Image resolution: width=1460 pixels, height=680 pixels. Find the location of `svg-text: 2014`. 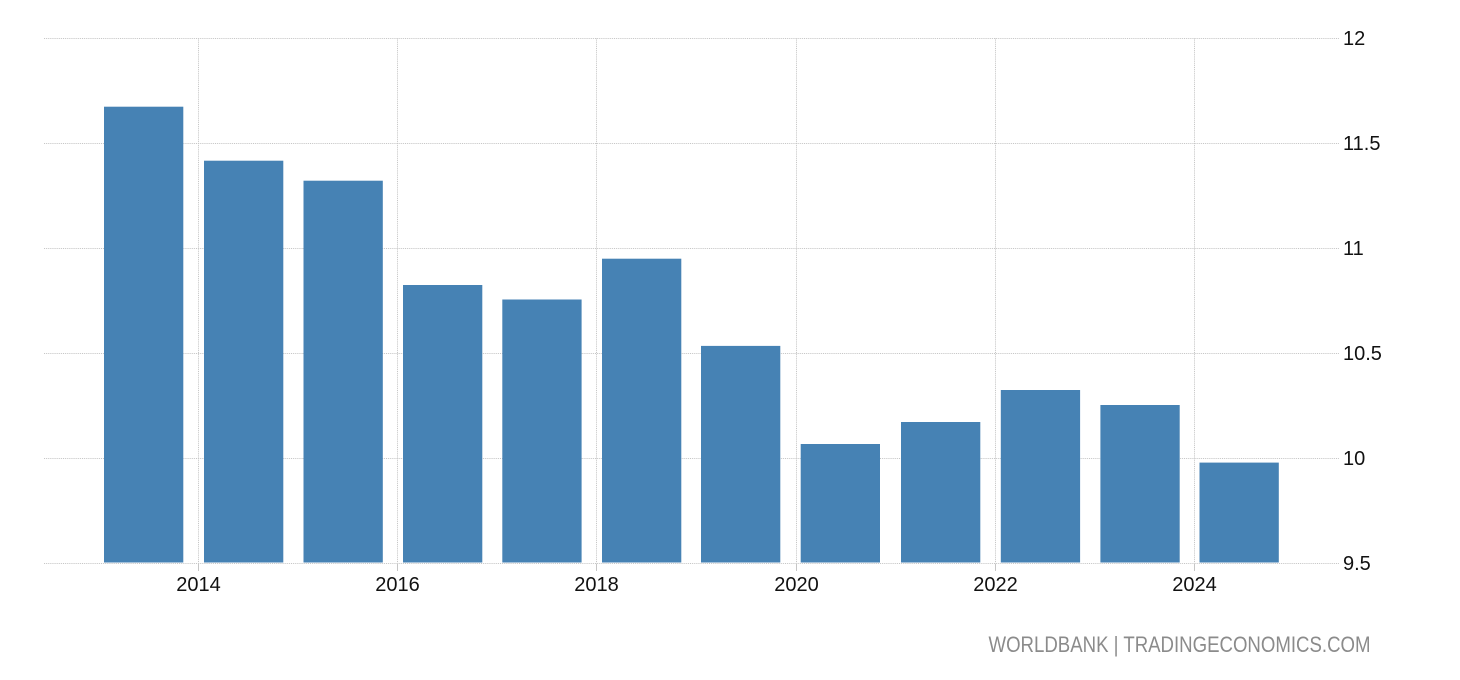

svg-text: 2014 is located at coordinates (198, 585).